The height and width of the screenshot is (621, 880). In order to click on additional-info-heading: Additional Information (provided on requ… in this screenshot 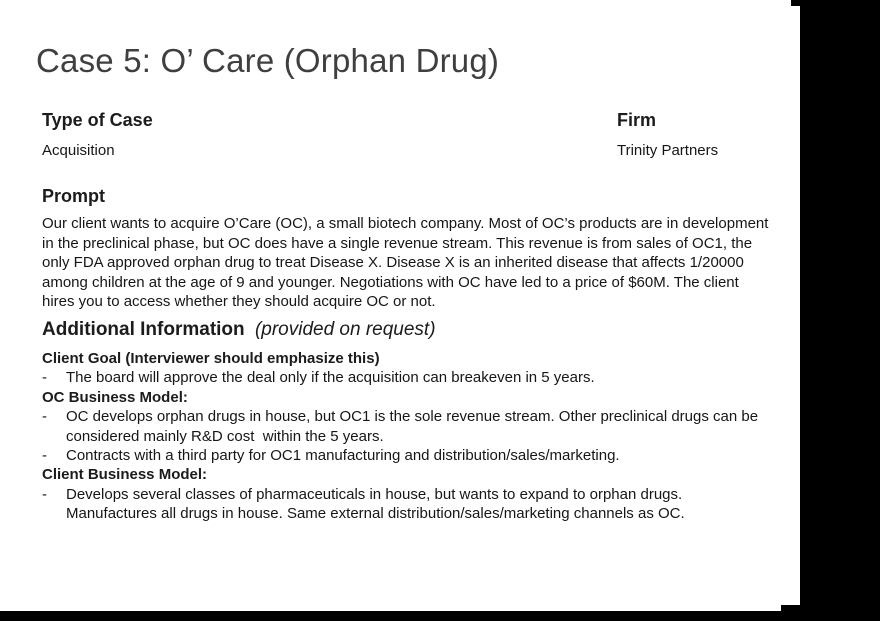, I will do `click(239, 330)`.